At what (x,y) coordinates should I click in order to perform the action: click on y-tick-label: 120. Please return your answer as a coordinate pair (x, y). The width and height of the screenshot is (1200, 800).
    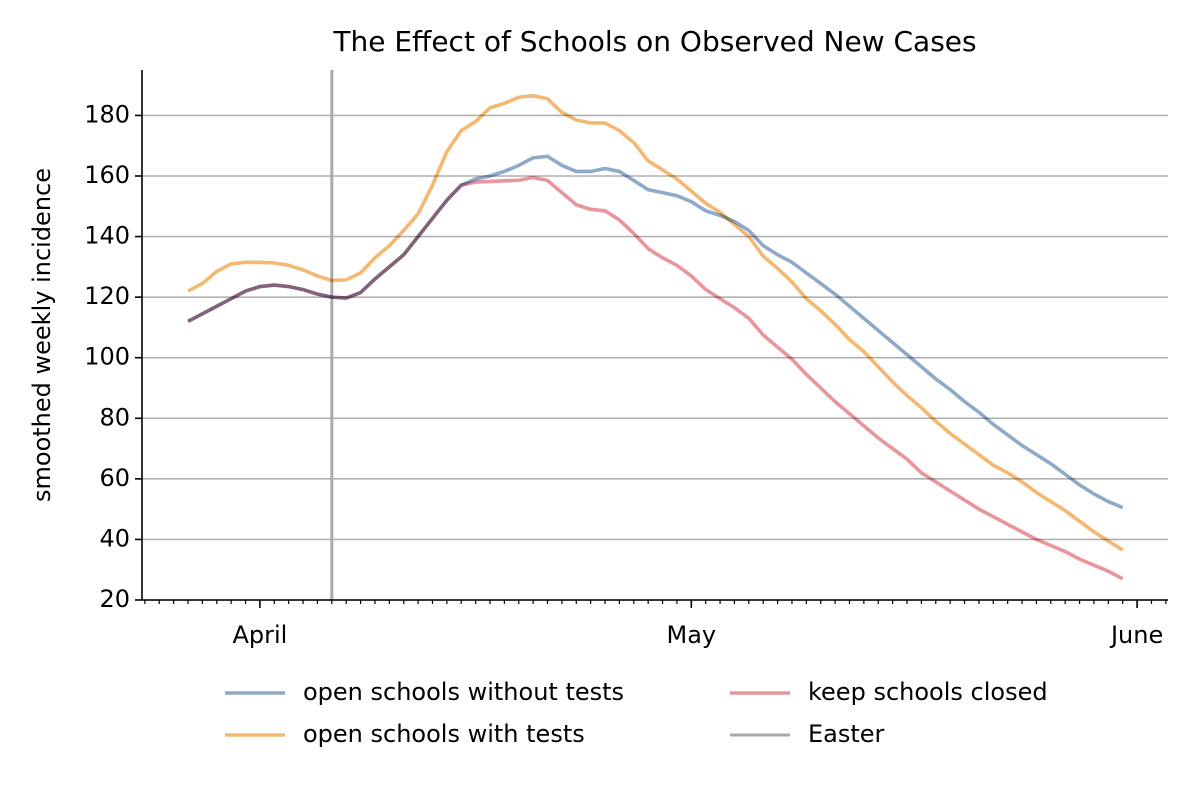
    Looking at the image, I should click on (107, 296).